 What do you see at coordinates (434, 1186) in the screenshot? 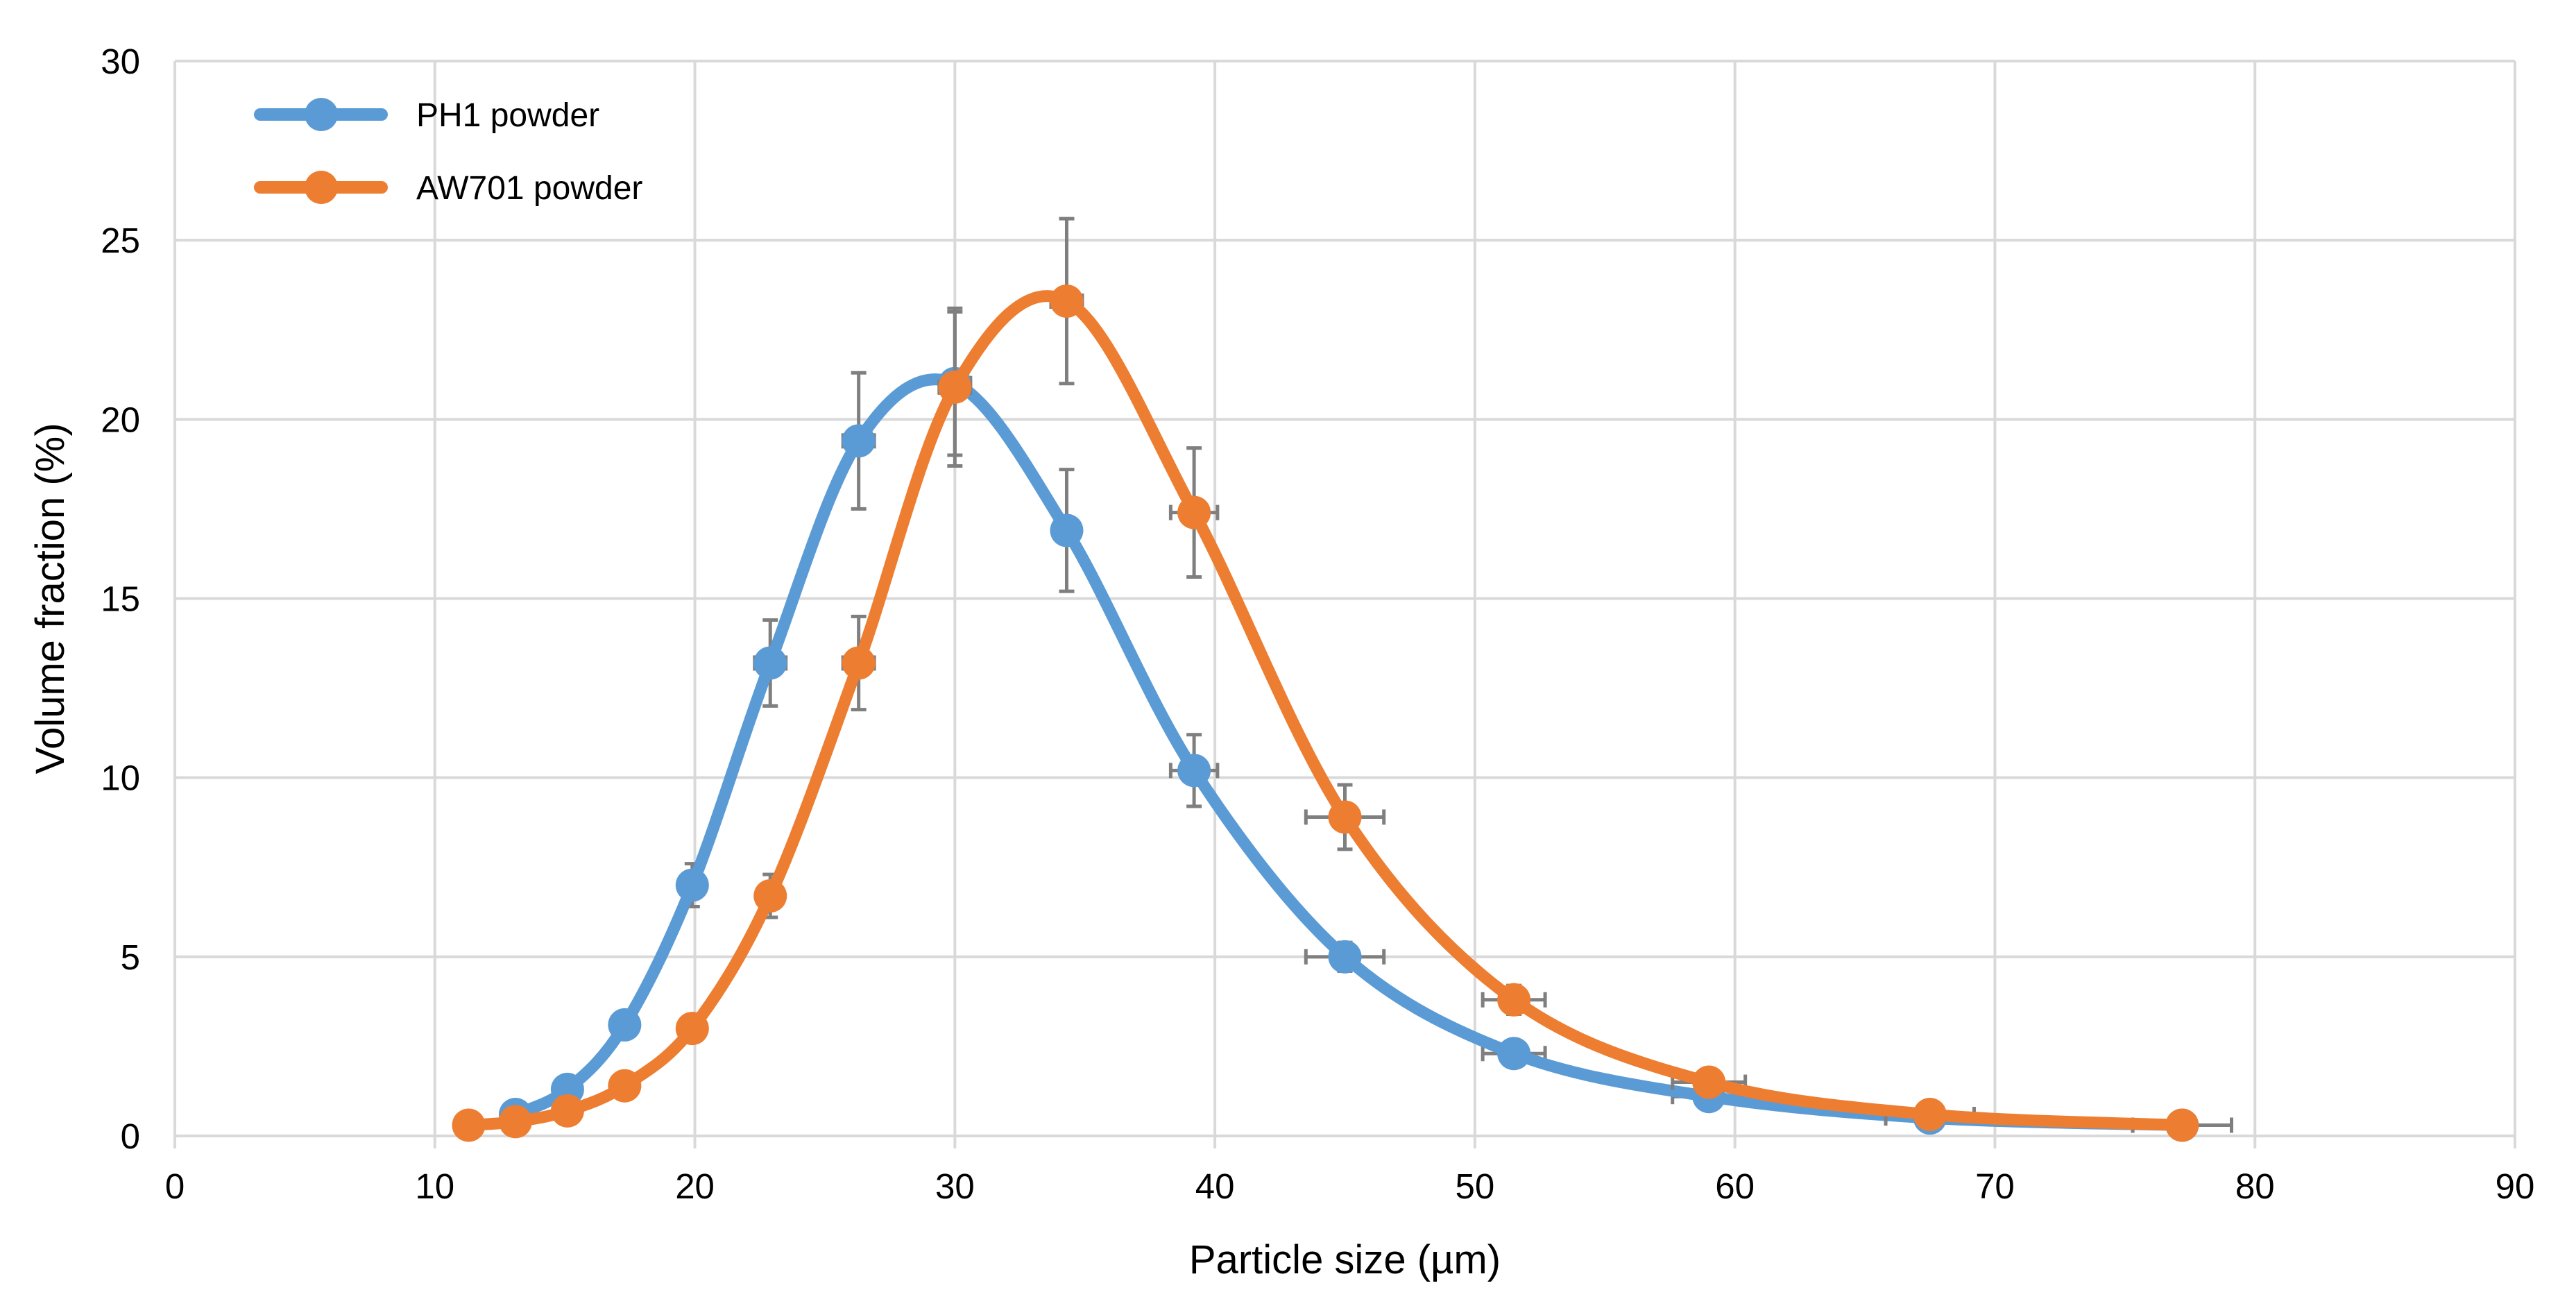
I see `x-tick-label: 10` at bounding box center [434, 1186].